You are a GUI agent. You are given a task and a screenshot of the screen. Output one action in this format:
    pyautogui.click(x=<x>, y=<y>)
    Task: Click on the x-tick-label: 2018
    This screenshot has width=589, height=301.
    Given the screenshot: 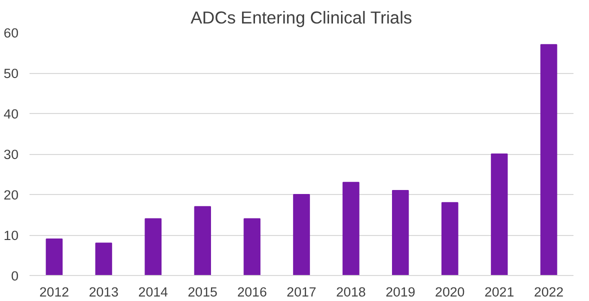 What is the action you would take?
    pyautogui.click(x=351, y=292)
    